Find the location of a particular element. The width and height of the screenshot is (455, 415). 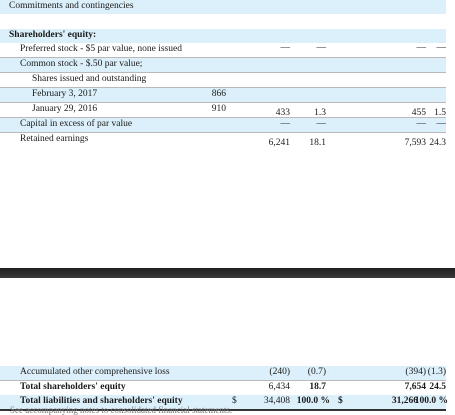

feb-2017-row: February 3, 2017 866 is located at coordinates (223, 95).